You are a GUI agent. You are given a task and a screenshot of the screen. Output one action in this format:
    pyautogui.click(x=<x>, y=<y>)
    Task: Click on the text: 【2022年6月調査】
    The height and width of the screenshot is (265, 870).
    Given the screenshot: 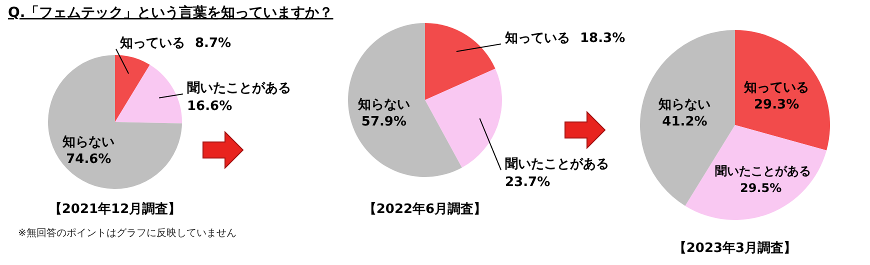 What is the action you would take?
    pyautogui.click(x=425, y=209)
    